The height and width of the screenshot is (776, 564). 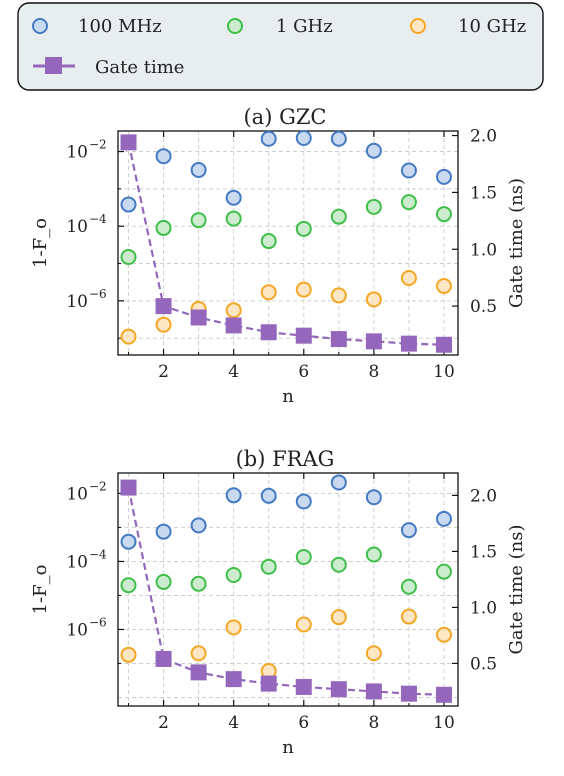 What do you see at coordinates (285, 459) in the screenshot?
I see `panel-b-title: (b) FRAG` at bounding box center [285, 459].